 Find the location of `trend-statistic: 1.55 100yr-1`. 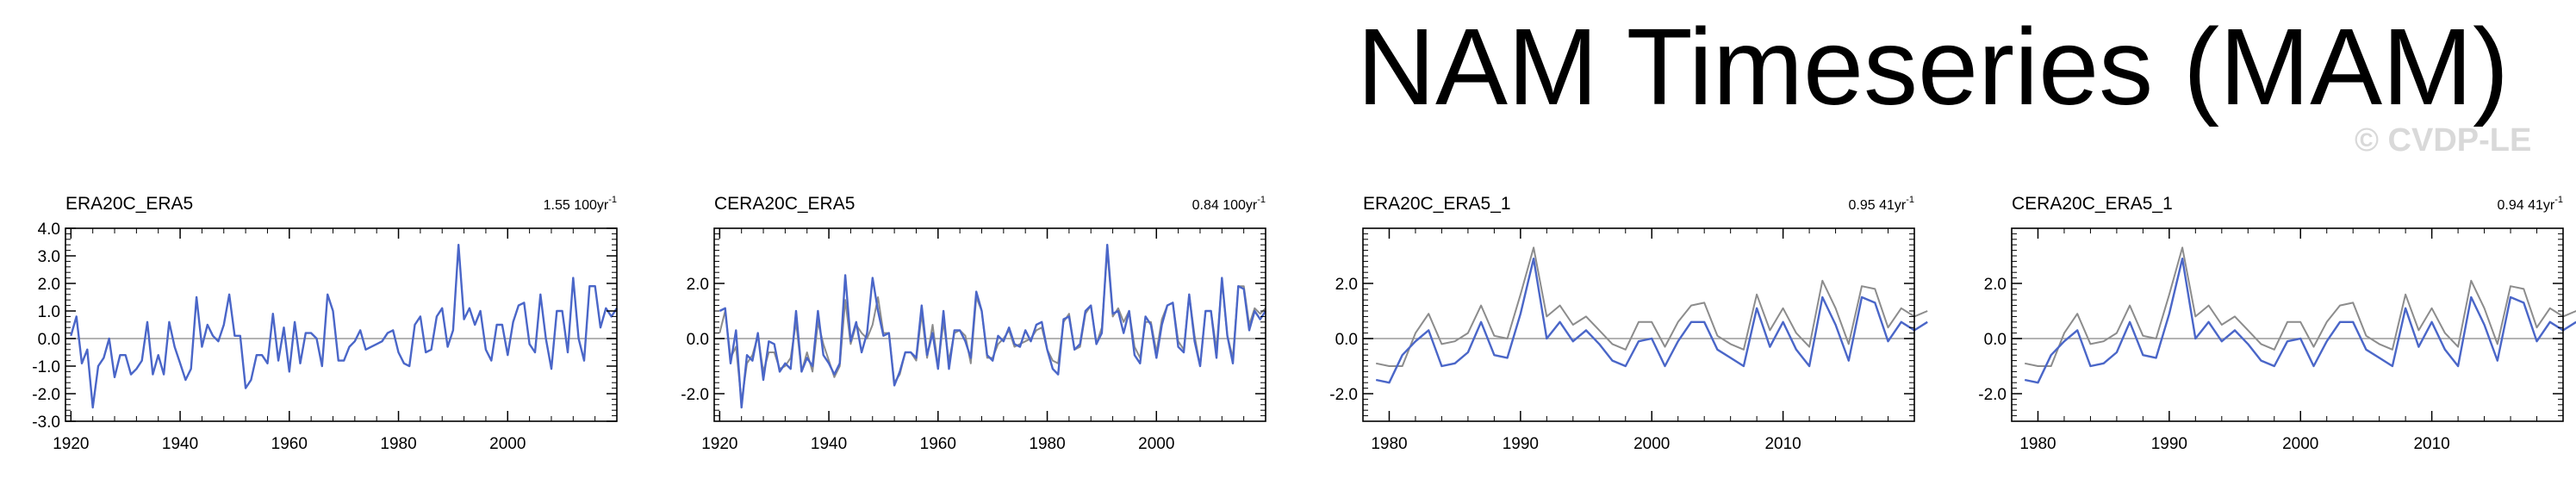

trend-statistic: 1.55 100yr-1 is located at coordinates (581, 204).